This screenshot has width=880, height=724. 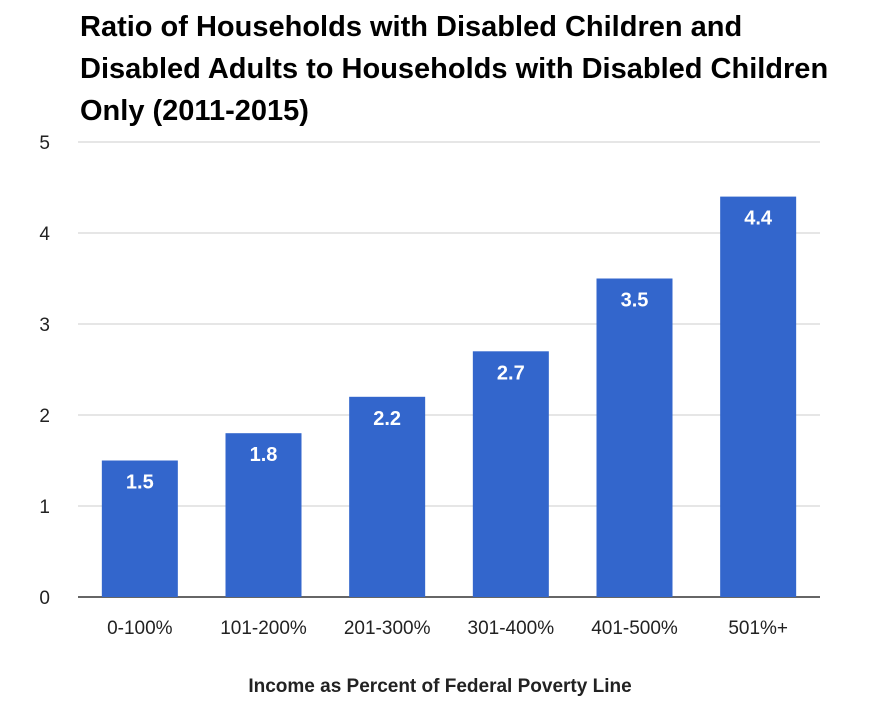 What do you see at coordinates (758, 628) in the screenshot?
I see `x-tick-label: 501%+` at bounding box center [758, 628].